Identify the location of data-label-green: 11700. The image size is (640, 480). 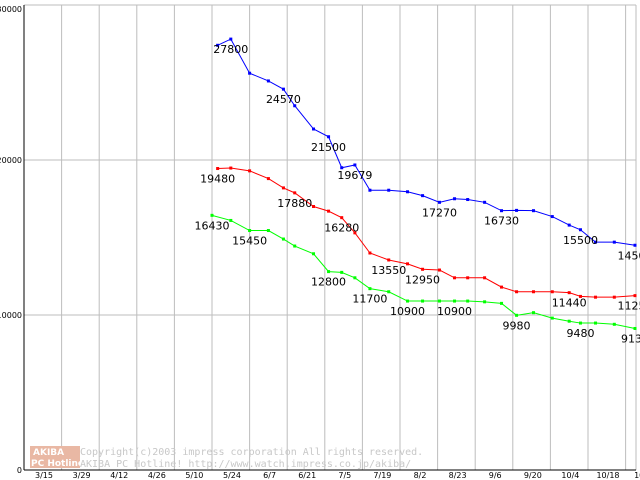
(369, 299).